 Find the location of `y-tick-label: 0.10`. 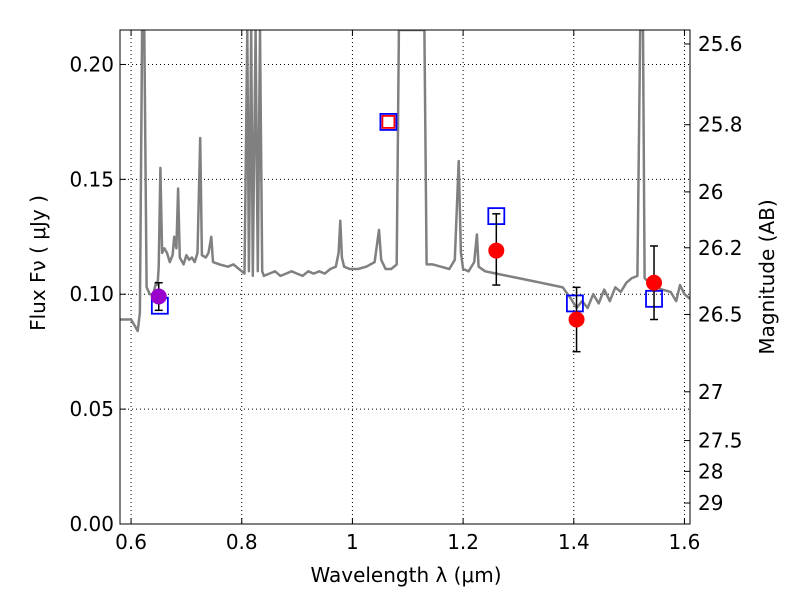

y-tick-label: 0.10 is located at coordinates (91, 294).